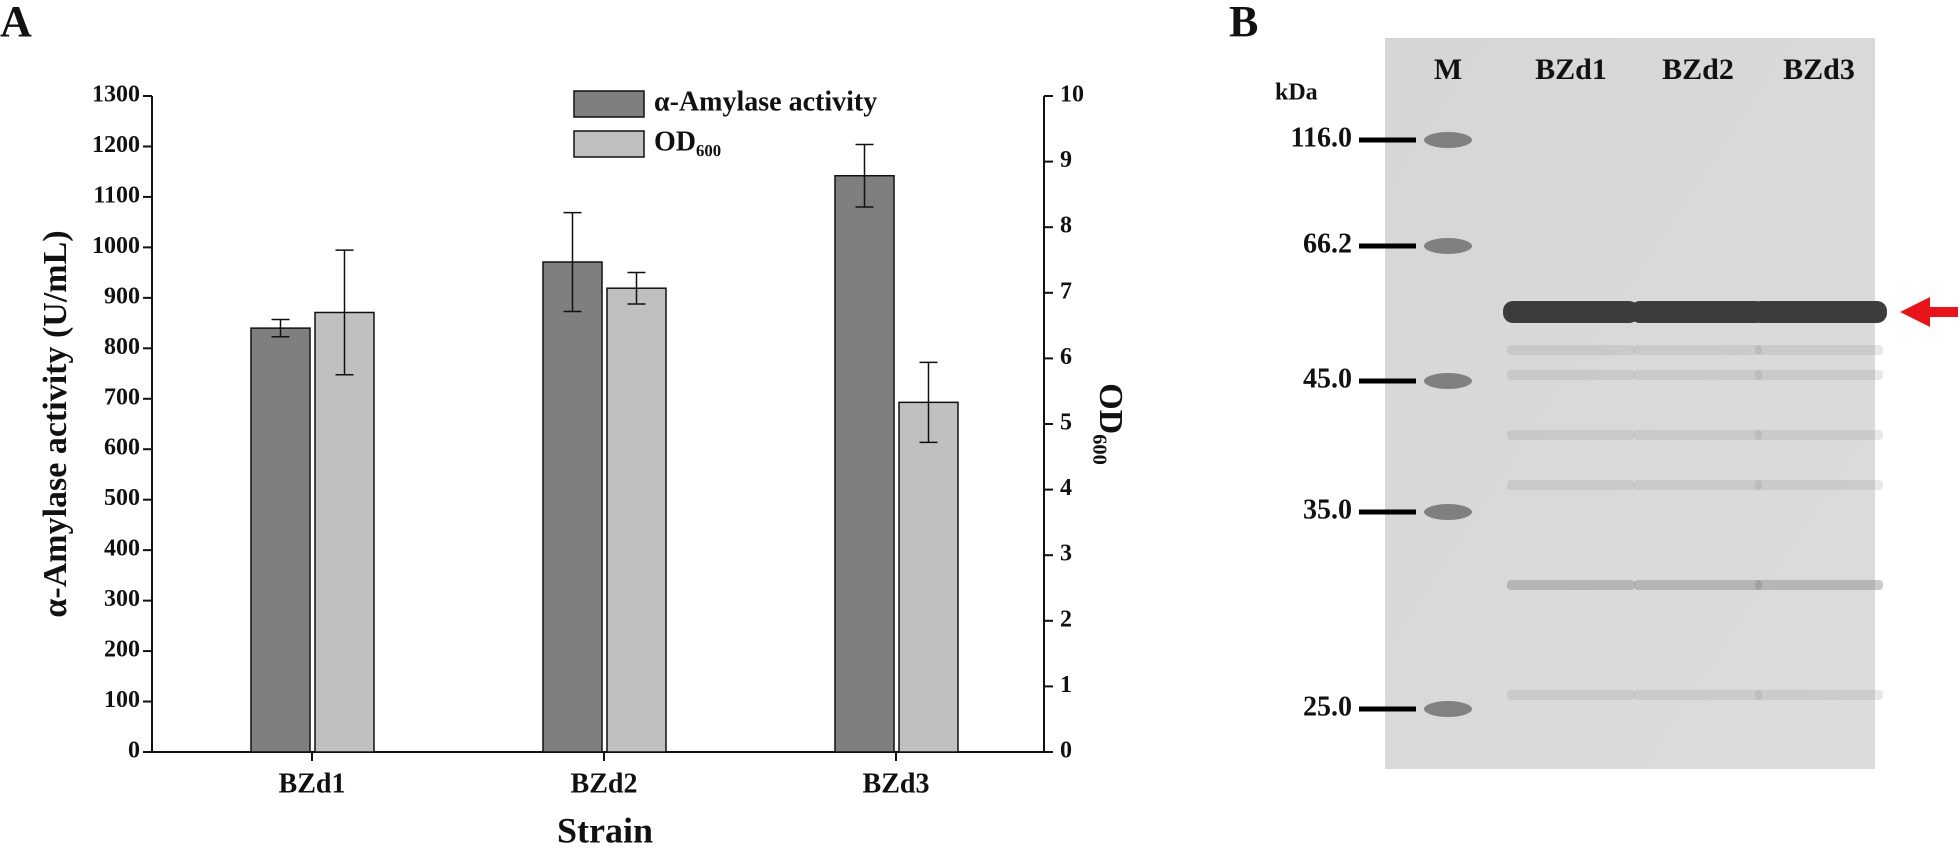  Describe the element at coordinates (687, 141) in the screenshot. I see `legend-label: OD₆₀₀` at that location.